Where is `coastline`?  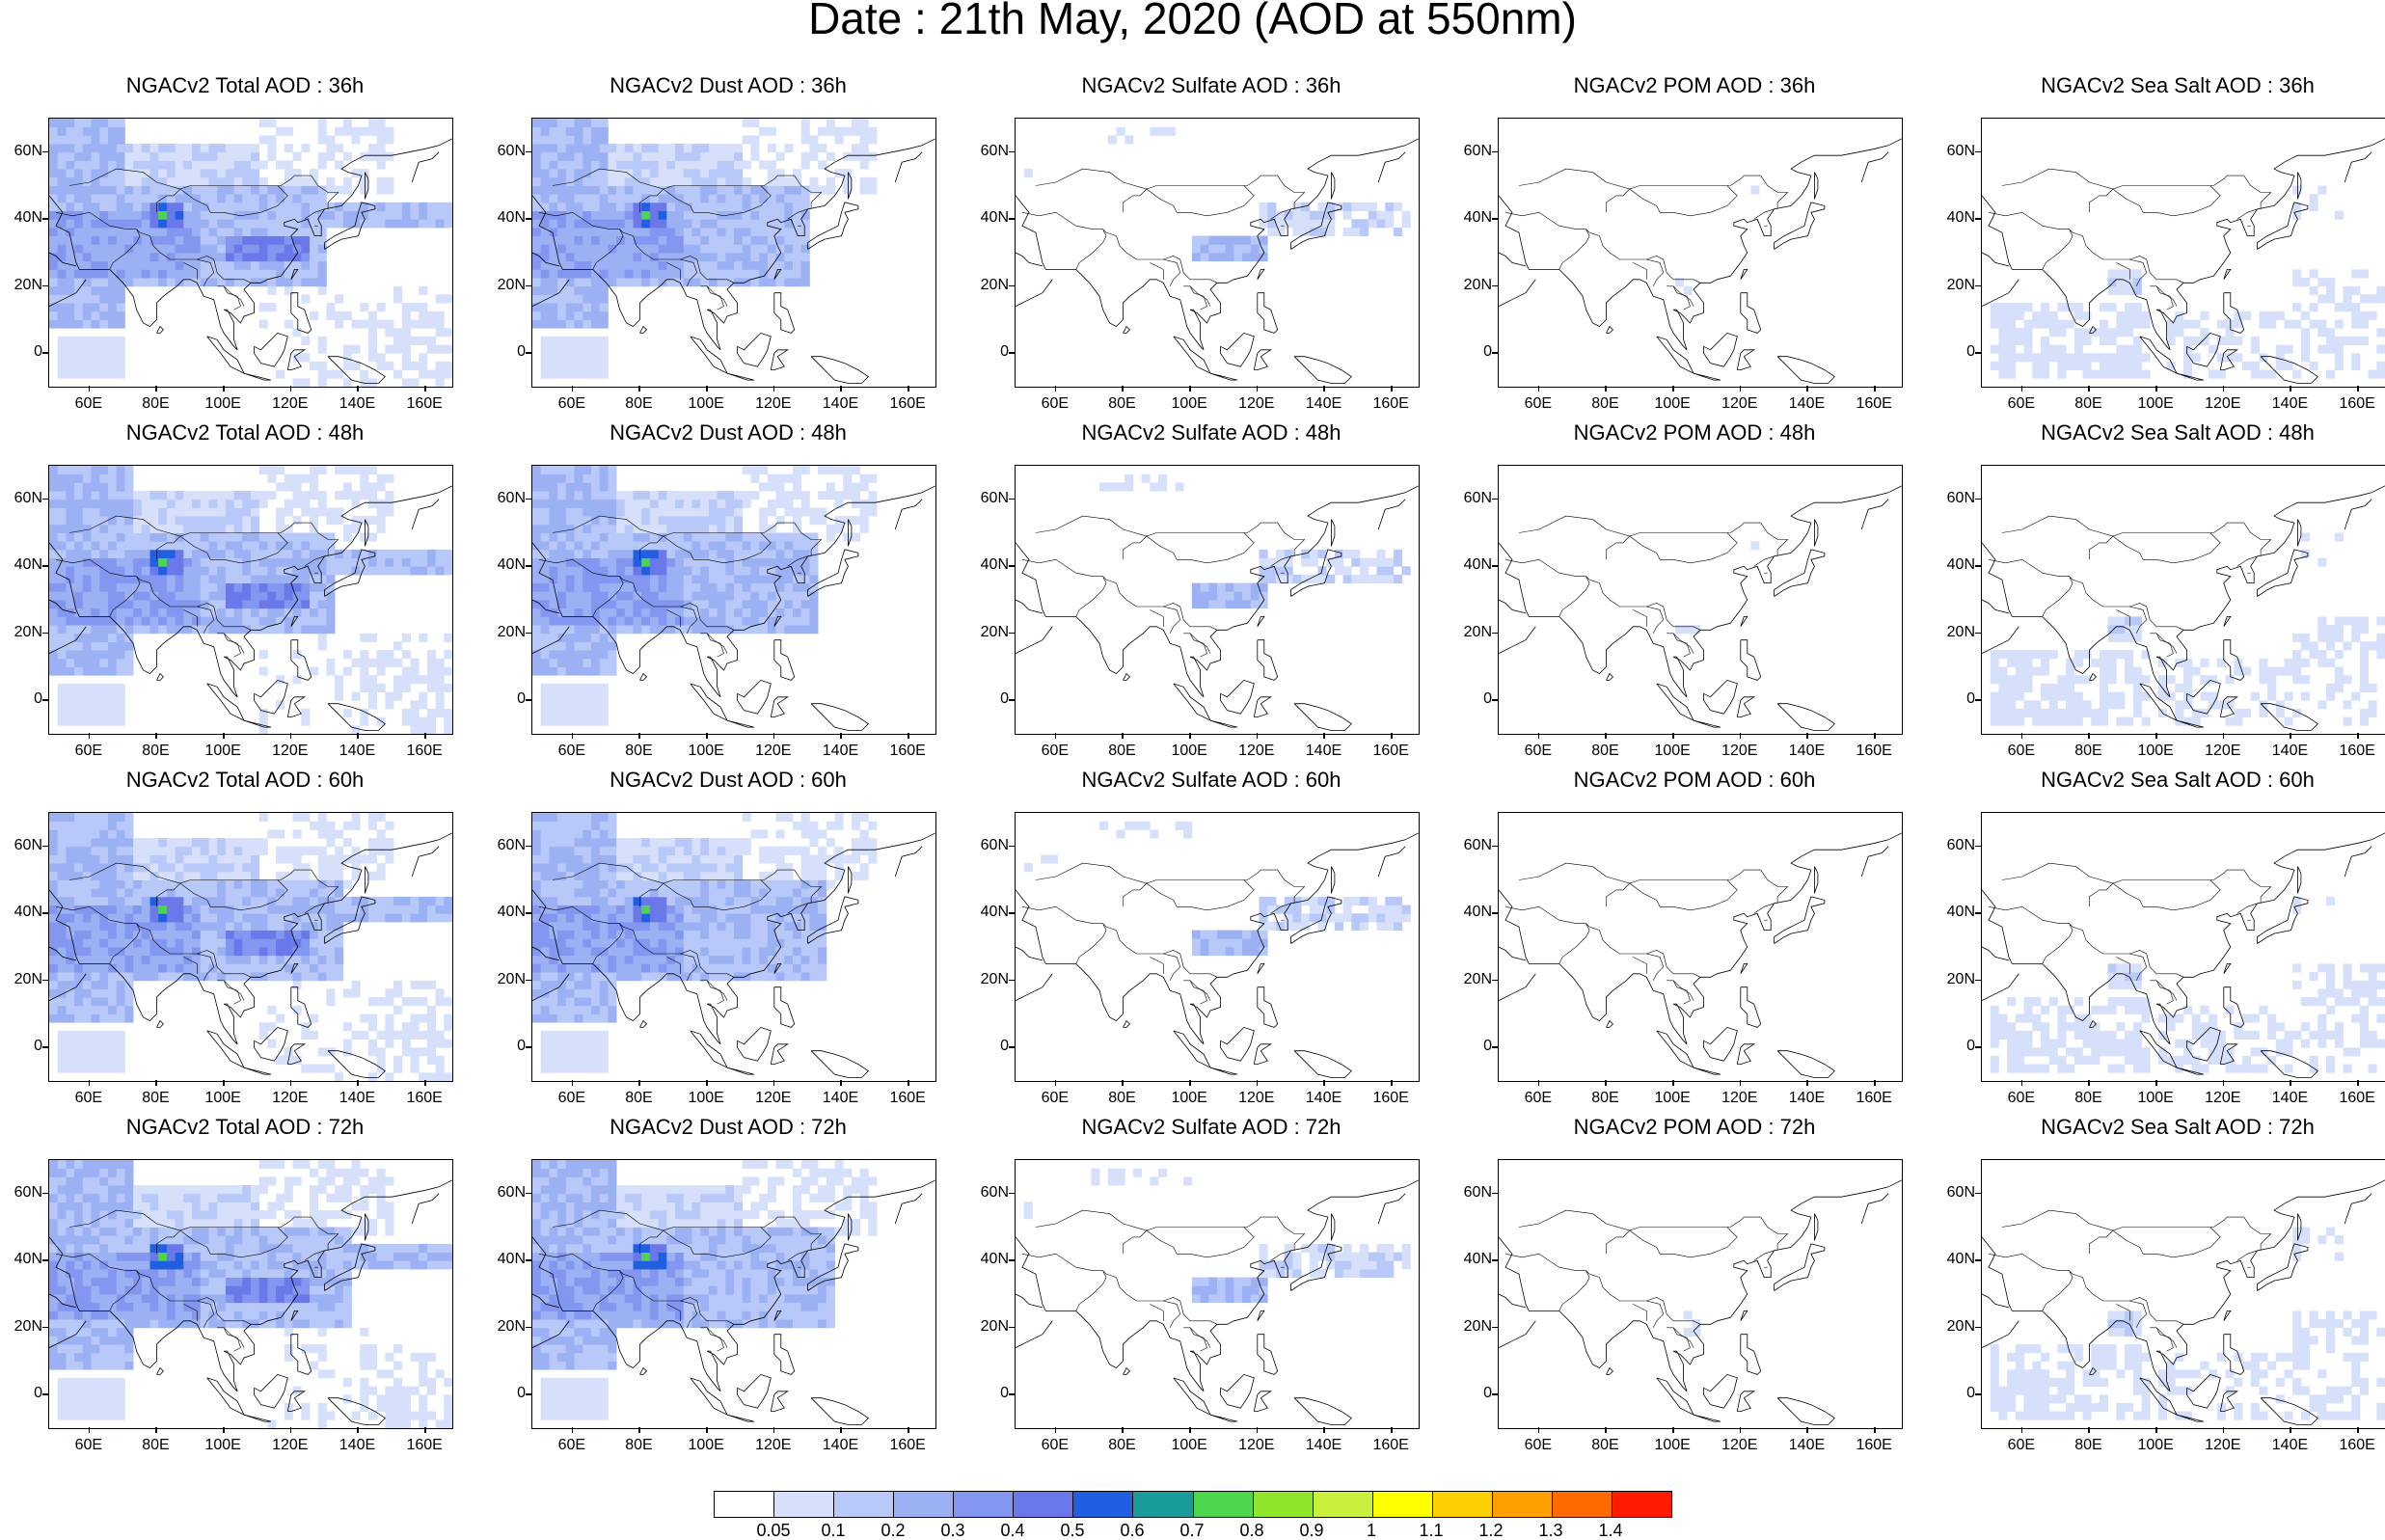 coastline is located at coordinates (1610, 330).